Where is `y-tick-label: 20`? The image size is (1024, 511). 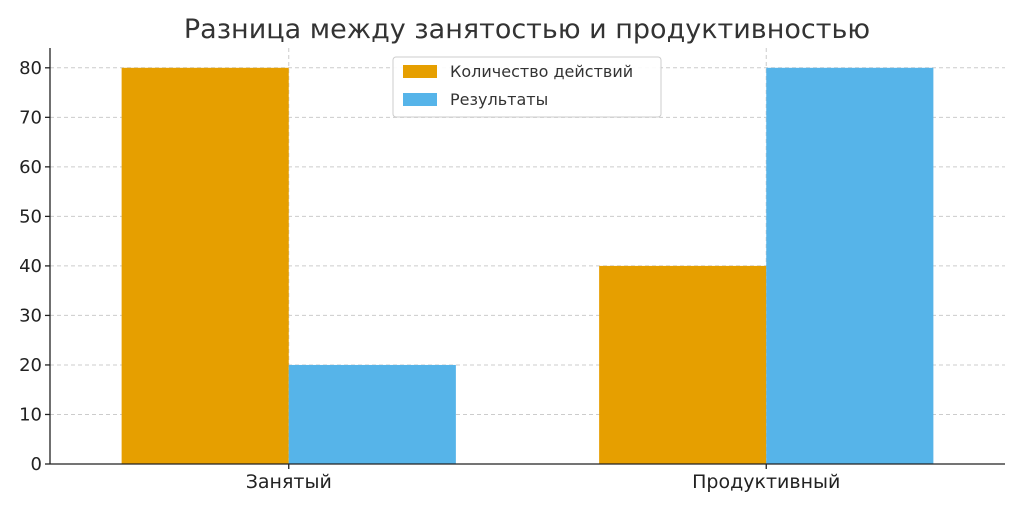
y-tick-label: 20 is located at coordinates (30, 365).